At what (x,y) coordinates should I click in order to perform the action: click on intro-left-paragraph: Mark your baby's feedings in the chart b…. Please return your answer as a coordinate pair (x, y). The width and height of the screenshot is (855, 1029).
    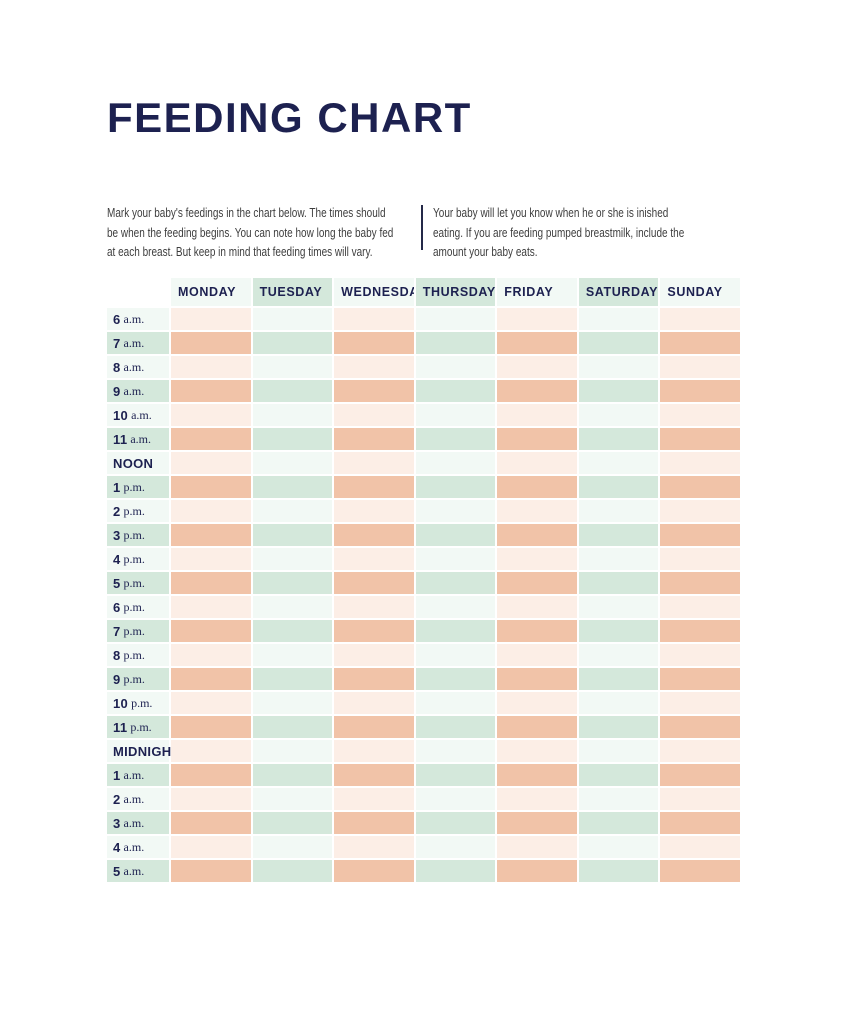
    Looking at the image, I should click on (250, 233).